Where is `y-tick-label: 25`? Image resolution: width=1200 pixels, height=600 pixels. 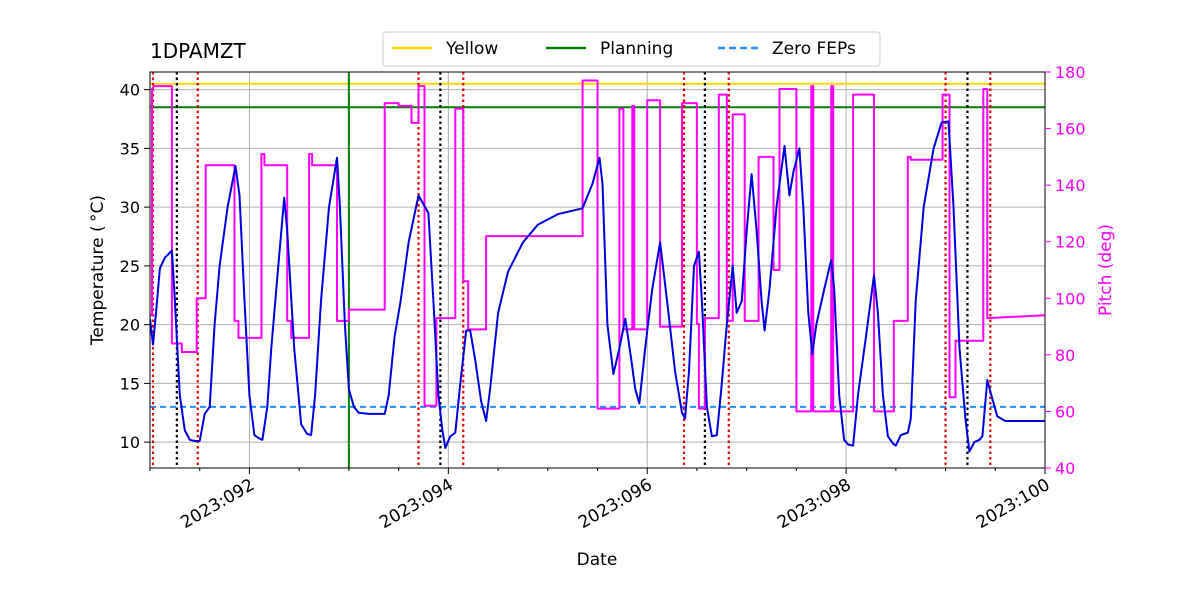
y-tick-label: 25 is located at coordinates (130, 266).